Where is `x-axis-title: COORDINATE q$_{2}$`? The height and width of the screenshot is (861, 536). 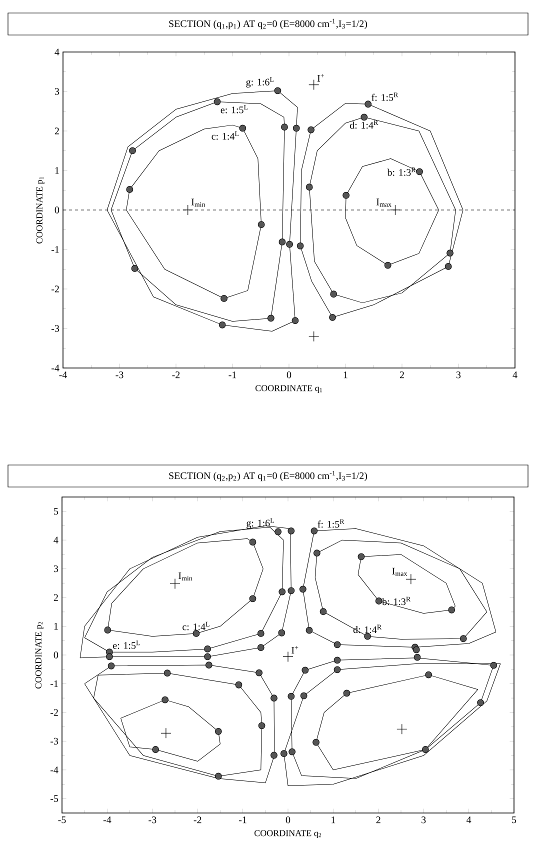 x-axis-title: COORDINATE q$_{2}$ is located at coordinates (288, 834).